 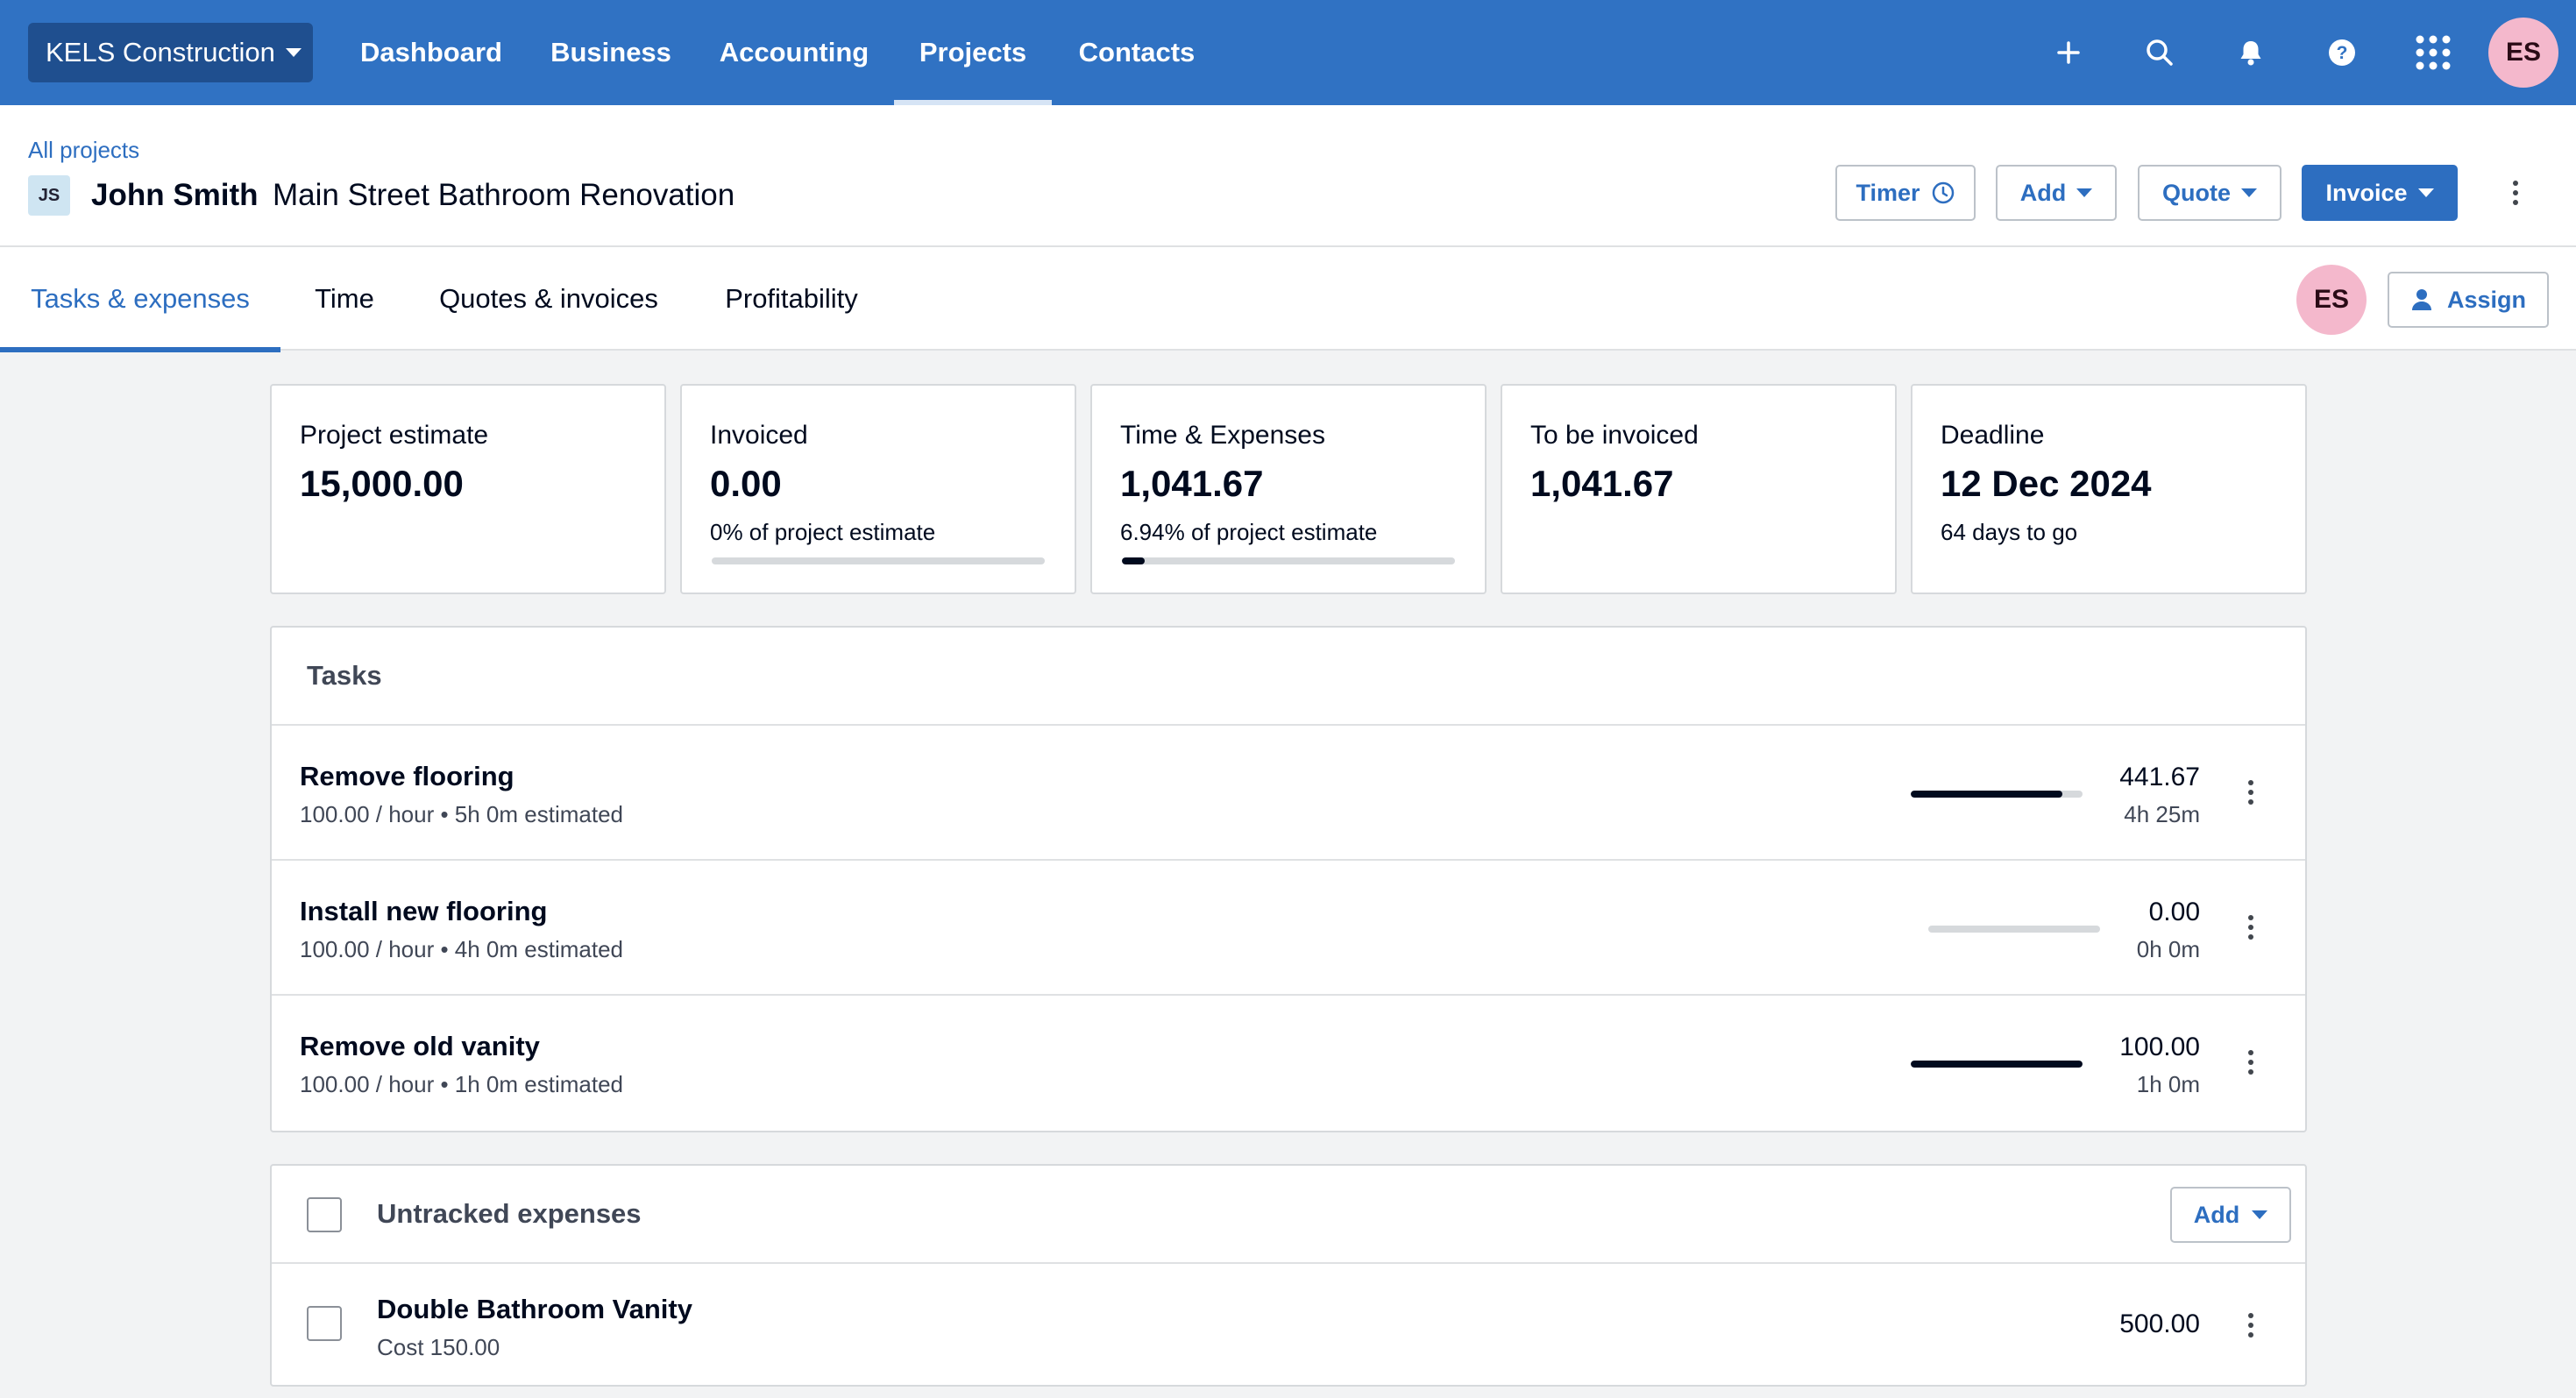 What do you see at coordinates (1289, 1215) in the screenshot?
I see `expenses-panel-header: Untracked expenses Add` at bounding box center [1289, 1215].